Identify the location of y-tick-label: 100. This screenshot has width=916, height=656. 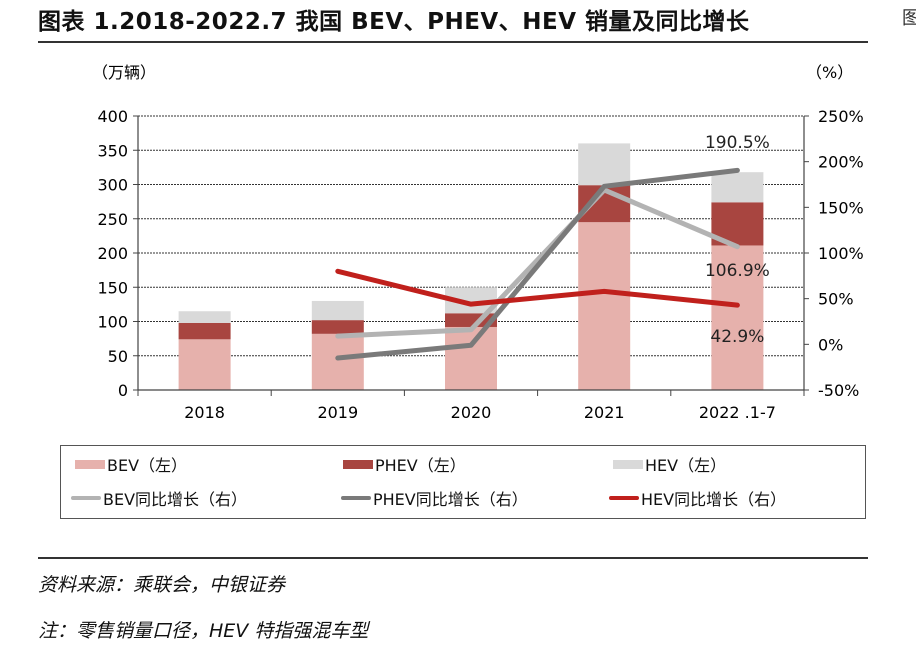
(112, 322).